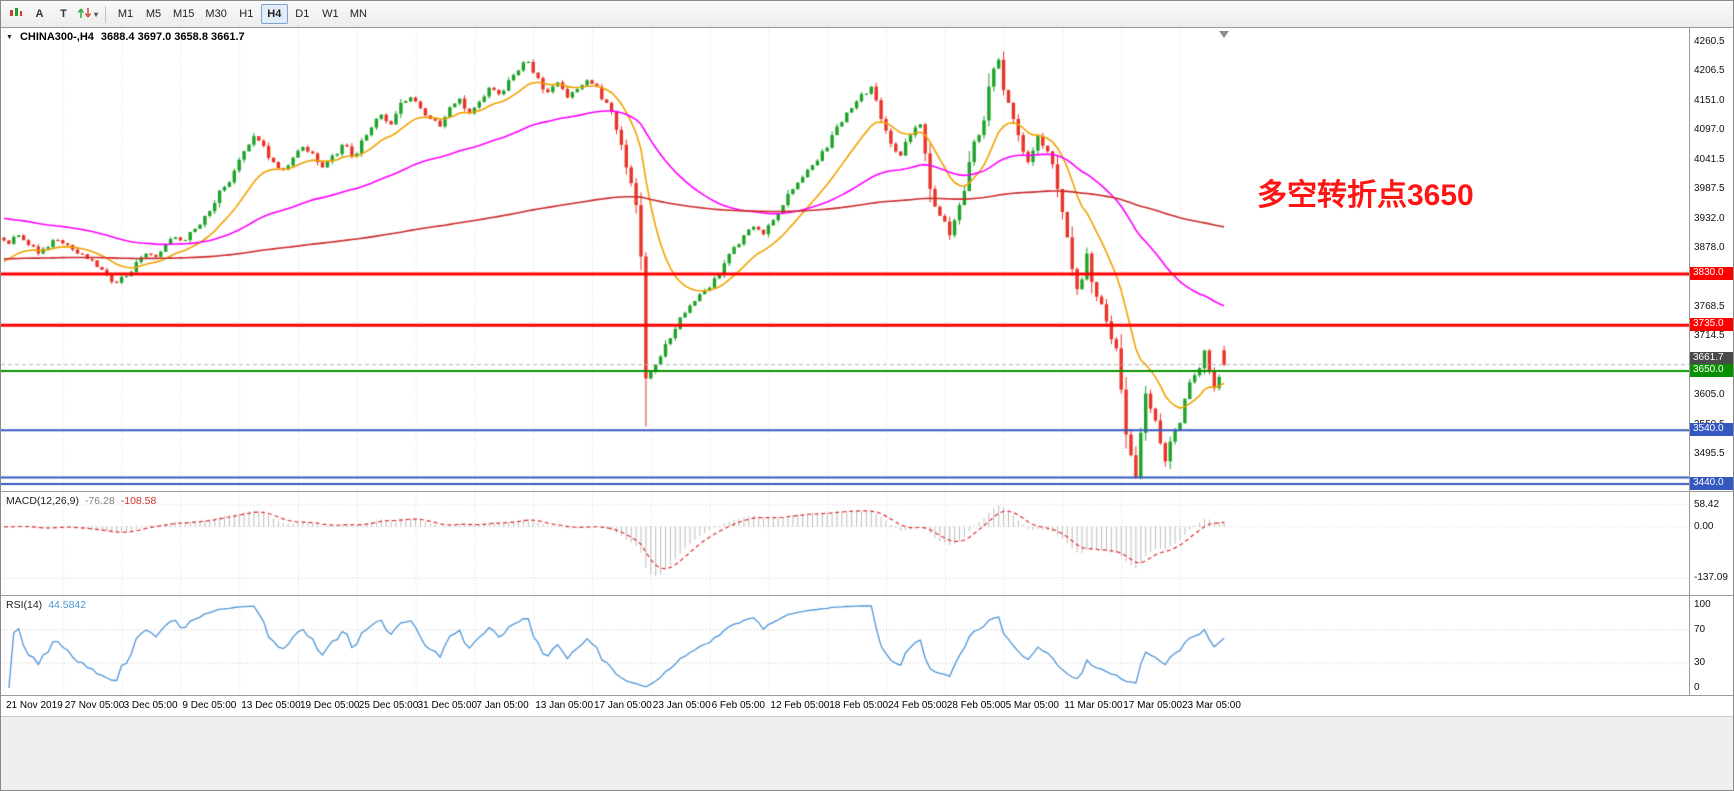 The image size is (1734, 791). Describe the element at coordinates (96, 14) in the screenshot. I see `chevron-down-icon: ▾` at that location.